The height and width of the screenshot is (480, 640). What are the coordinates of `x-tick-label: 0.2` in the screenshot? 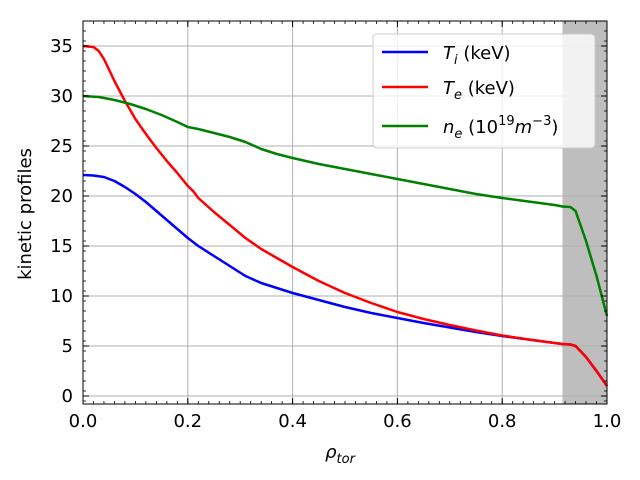 It's located at (187, 421).